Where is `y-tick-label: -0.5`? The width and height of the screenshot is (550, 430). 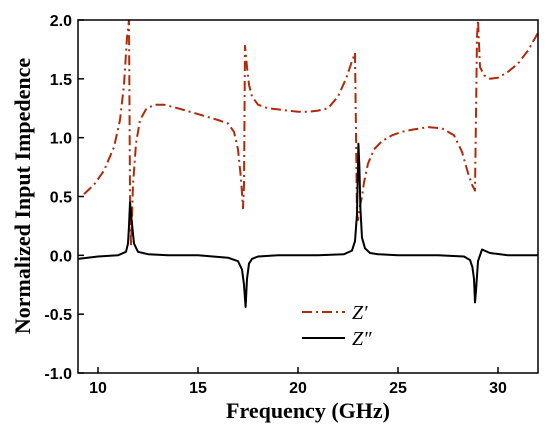 y-tick-label: -0.5 is located at coordinates (58, 315).